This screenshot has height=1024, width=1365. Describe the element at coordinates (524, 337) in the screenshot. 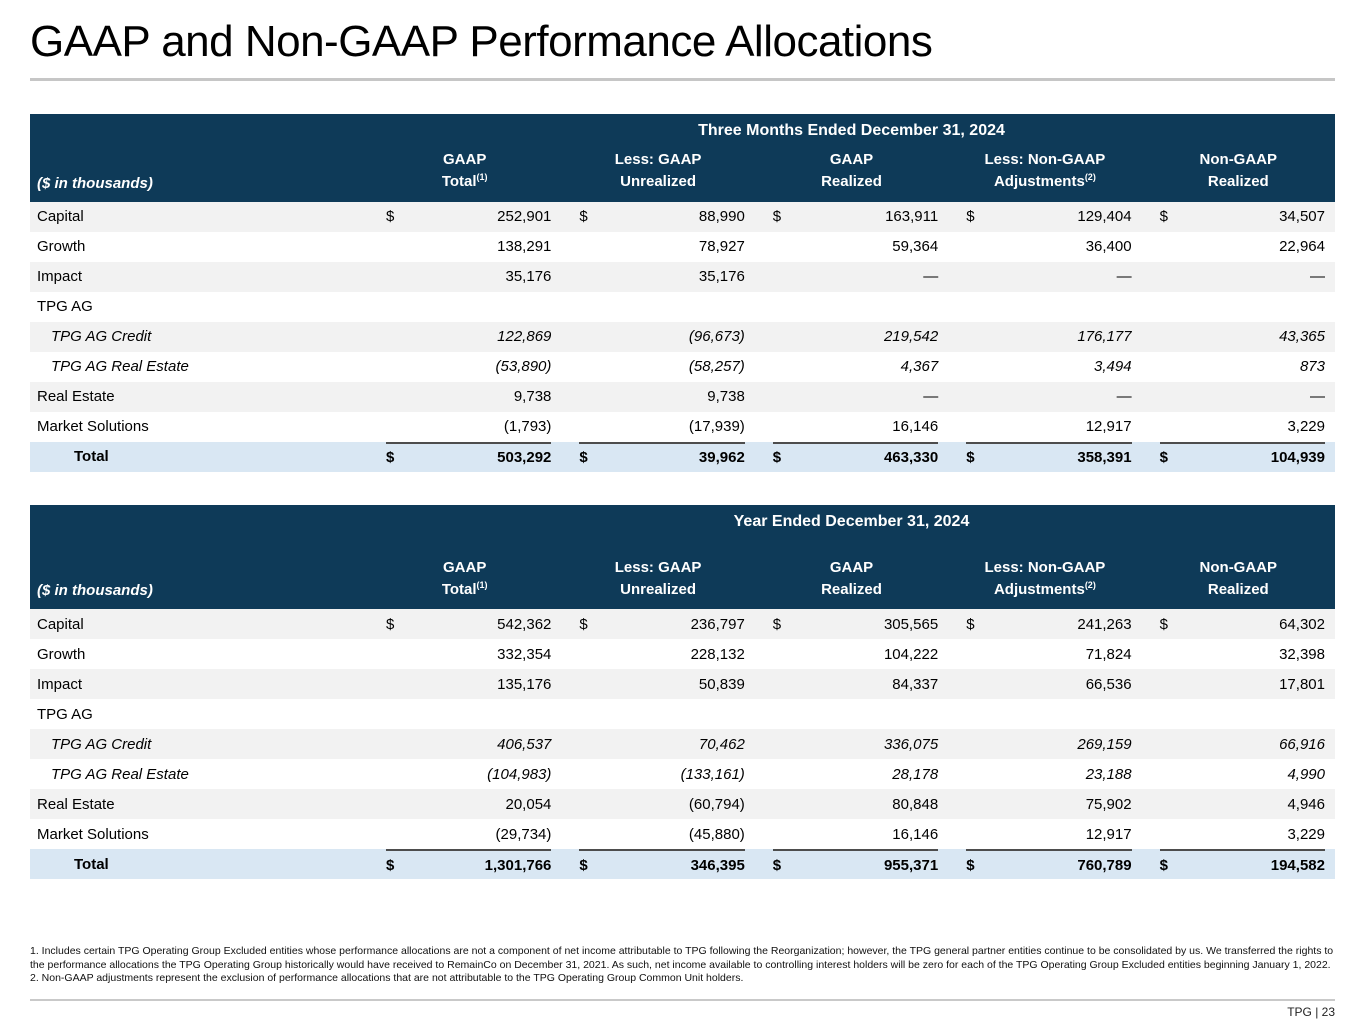

I see `cell-value: 122,869` at that location.